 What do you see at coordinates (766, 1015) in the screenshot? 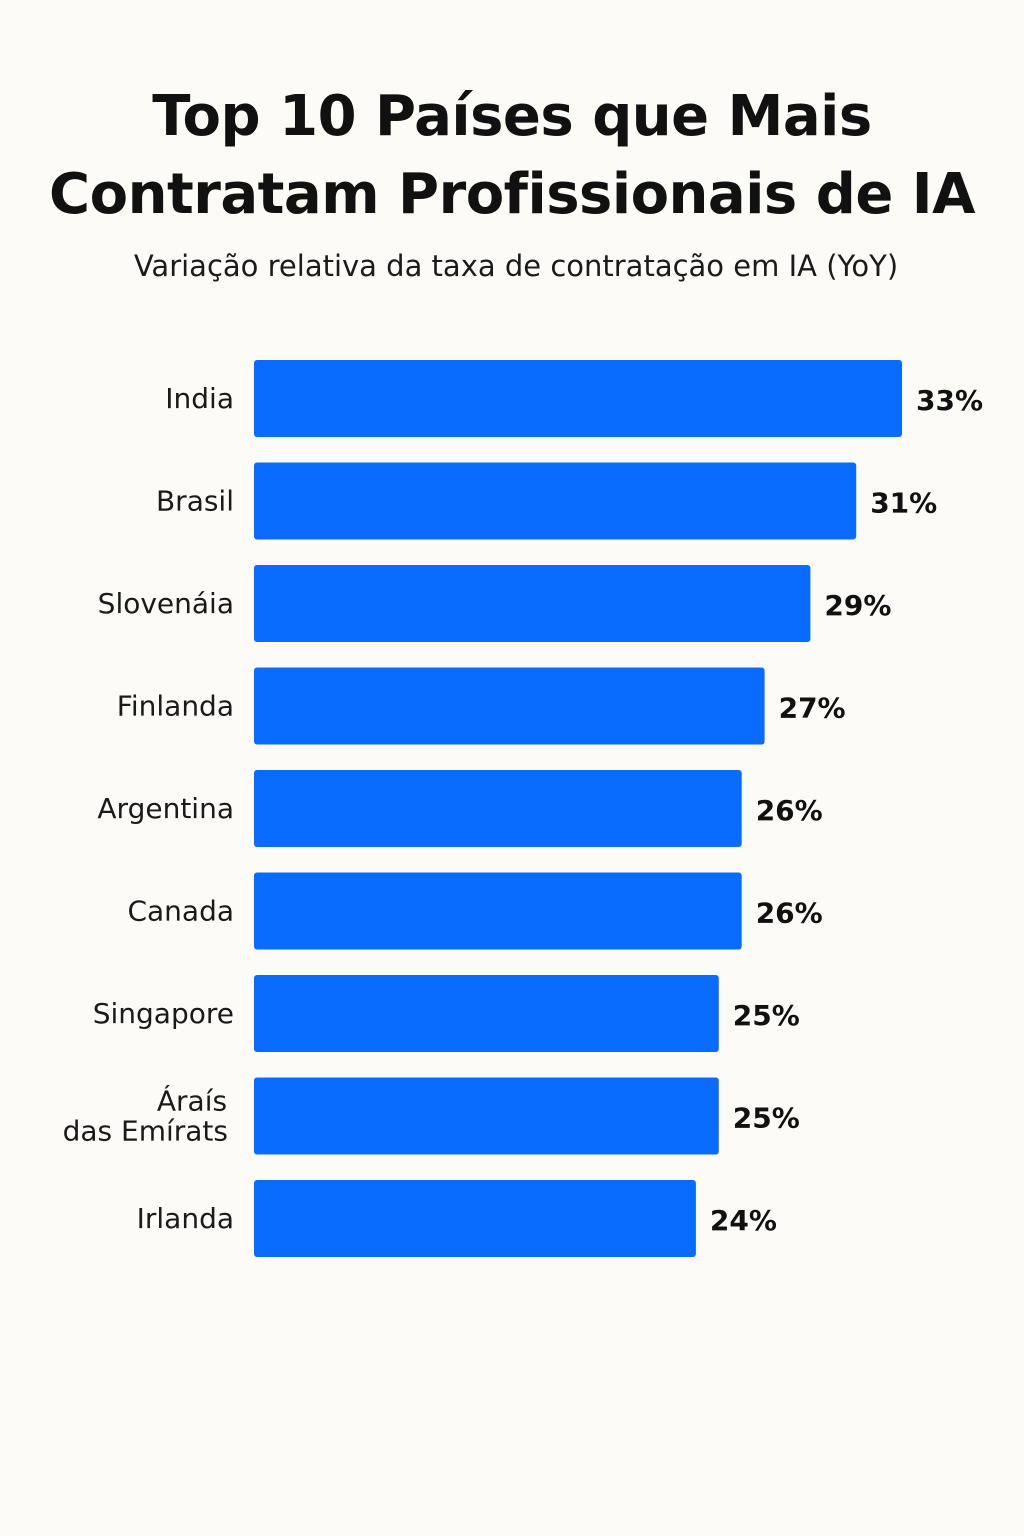
I see `value-label-6: 25%` at bounding box center [766, 1015].